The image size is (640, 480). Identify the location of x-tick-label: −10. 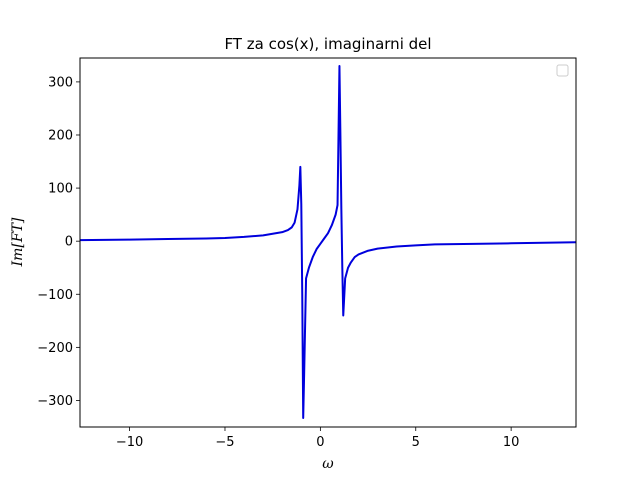
(129, 442).